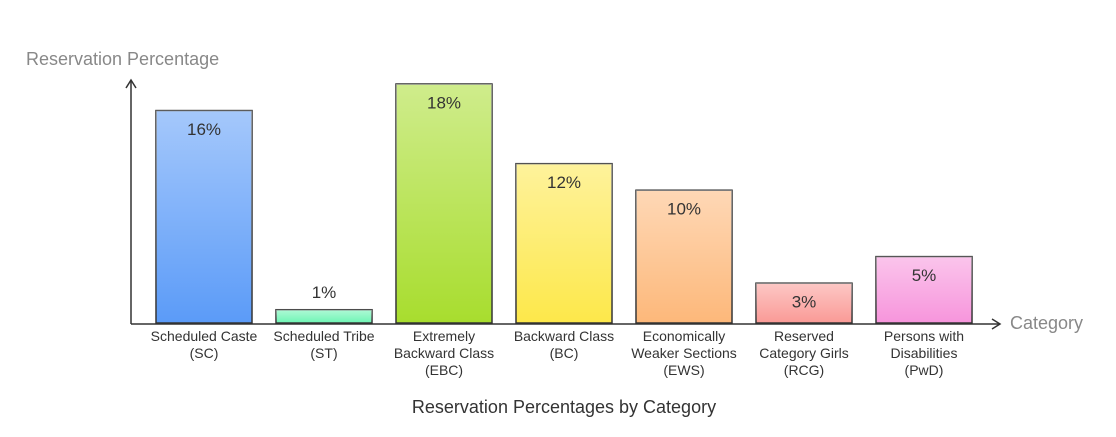 The width and height of the screenshot is (1116, 437). I want to click on value-label: 1%, so click(324, 292).